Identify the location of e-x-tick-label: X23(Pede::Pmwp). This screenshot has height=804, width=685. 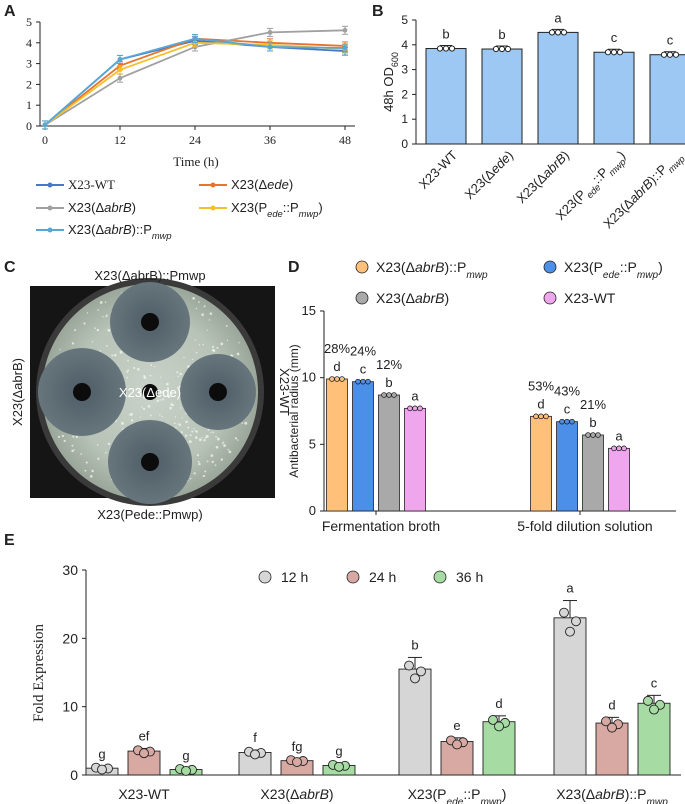
(457, 795).